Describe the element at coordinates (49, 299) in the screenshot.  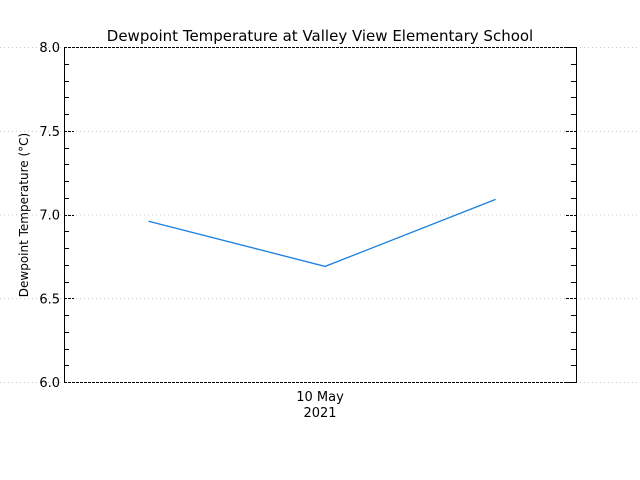
I see `y-tick-label: 6.5` at that location.